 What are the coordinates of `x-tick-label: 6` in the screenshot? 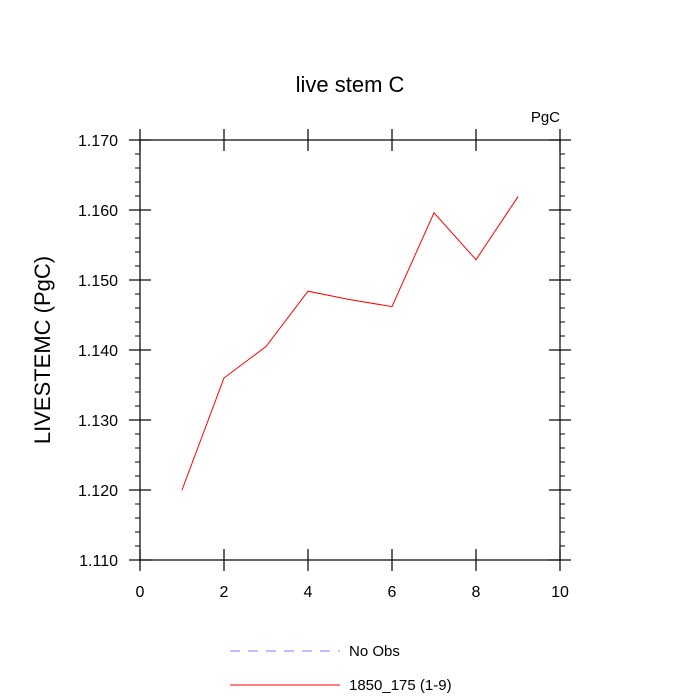 It's located at (392, 592).